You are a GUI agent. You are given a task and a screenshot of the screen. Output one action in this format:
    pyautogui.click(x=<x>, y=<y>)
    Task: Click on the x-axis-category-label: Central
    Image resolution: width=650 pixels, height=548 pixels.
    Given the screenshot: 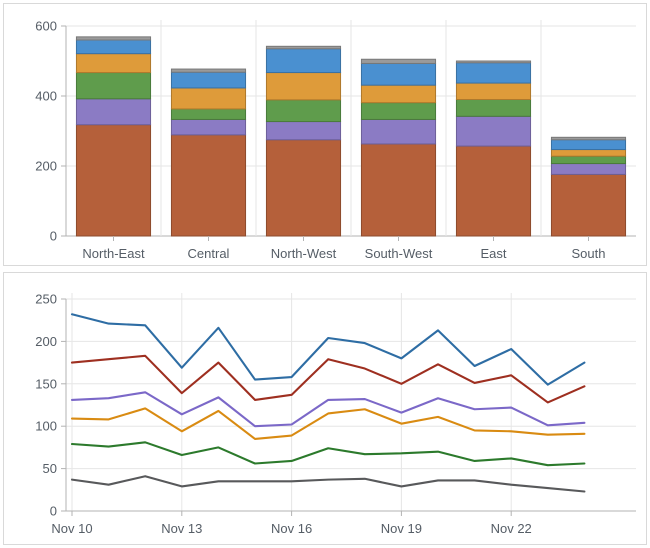 What is the action you would take?
    pyautogui.click(x=209, y=253)
    